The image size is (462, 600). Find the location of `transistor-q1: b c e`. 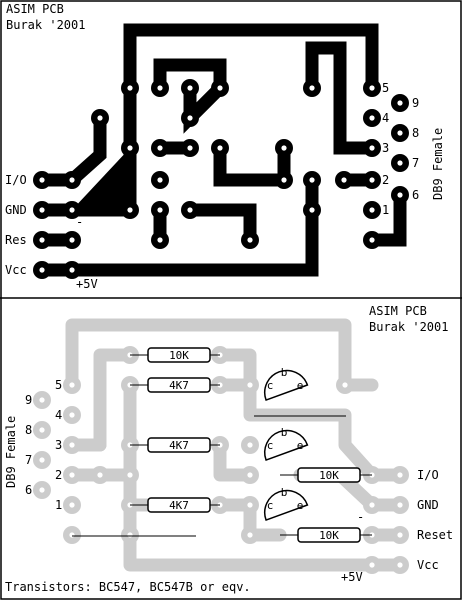

transistor-q1: b c e is located at coordinates (286, 384).